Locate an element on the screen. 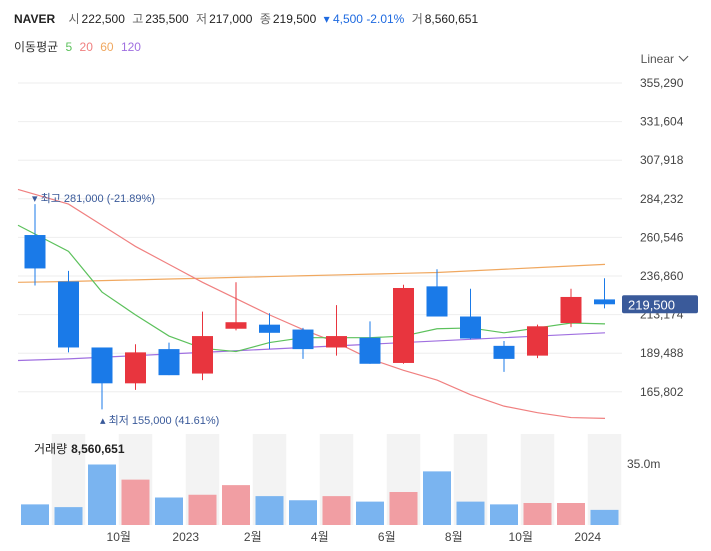  ma-60: 60 is located at coordinates (107, 47).